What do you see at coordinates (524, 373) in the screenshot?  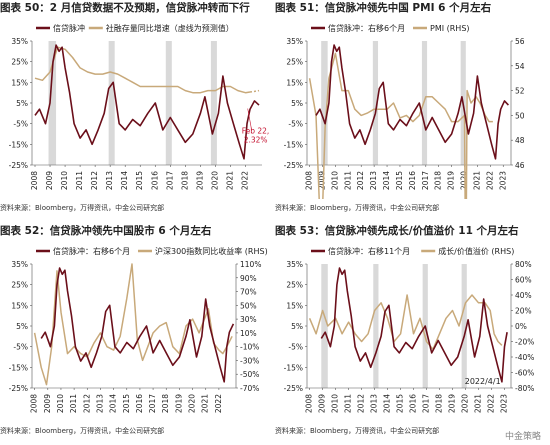 I see `right-tick-label: -60%` at bounding box center [524, 373].